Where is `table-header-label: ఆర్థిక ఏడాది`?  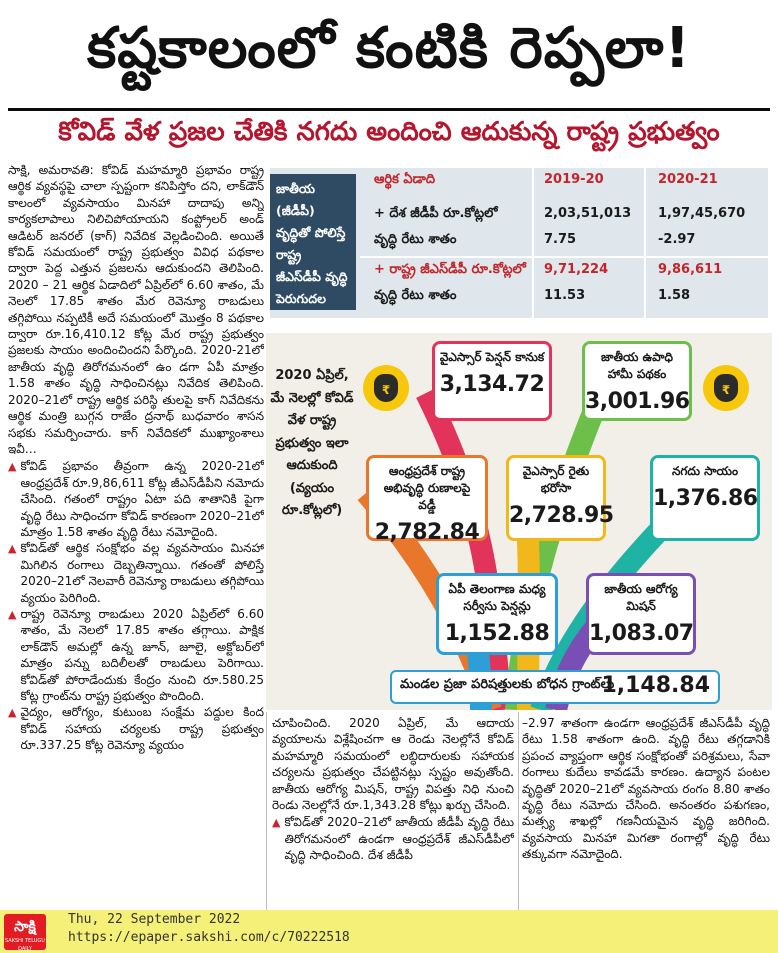 table-header-label: ఆర్థిక ఏడాది is located at coordinates (405, 179).